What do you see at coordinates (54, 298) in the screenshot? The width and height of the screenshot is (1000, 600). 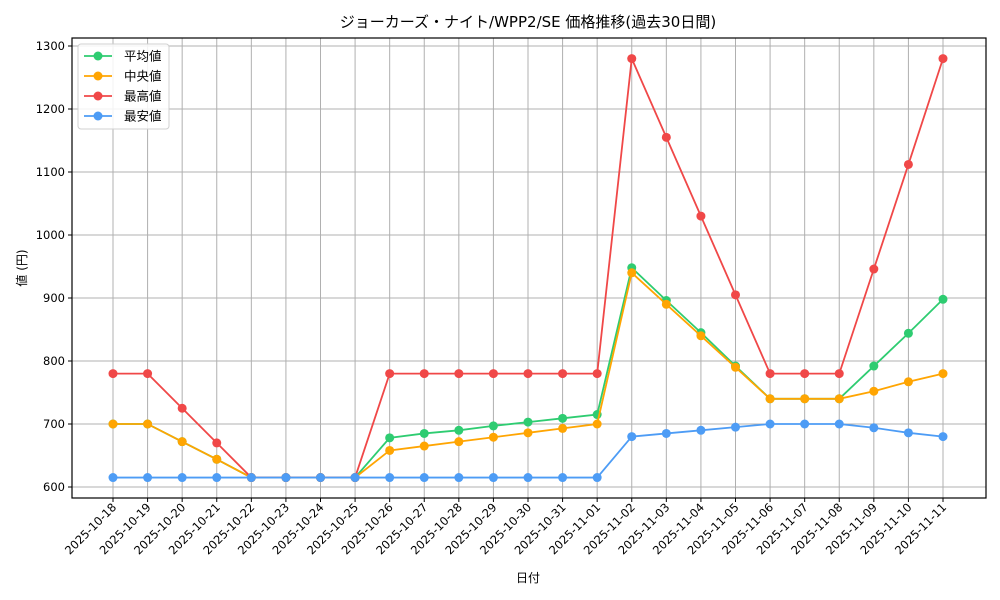 I see `y-tick-label: 900` at bounding box center [54, 298].